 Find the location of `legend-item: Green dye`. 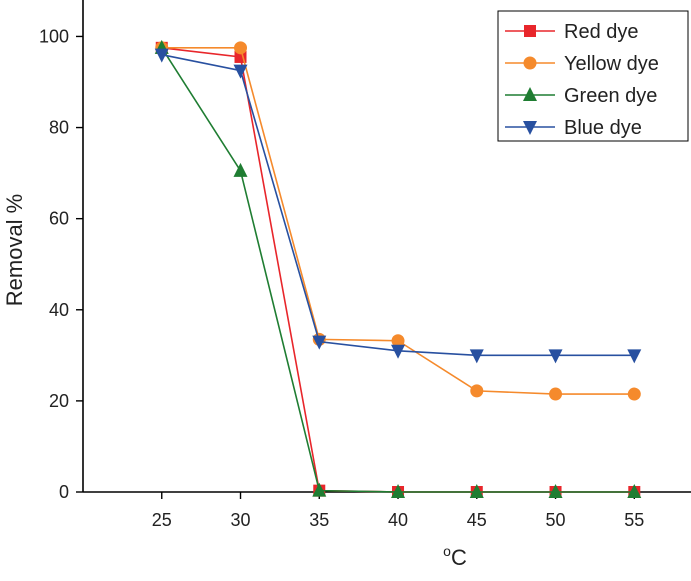

legend-item: Green dye is located at coordinates (581, 96).